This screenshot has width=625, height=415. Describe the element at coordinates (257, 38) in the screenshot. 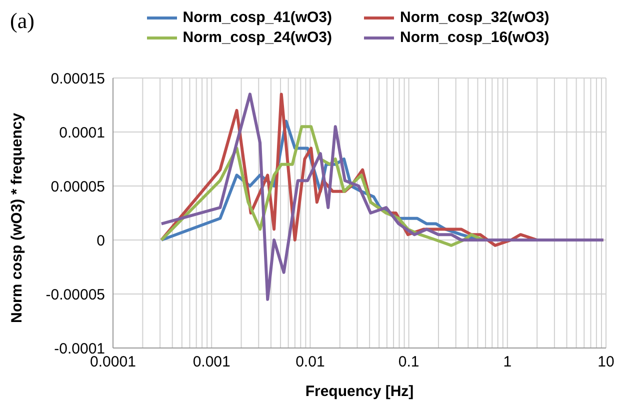

I see `legend-label: Norm_cosp_24(wO3)` at that location.